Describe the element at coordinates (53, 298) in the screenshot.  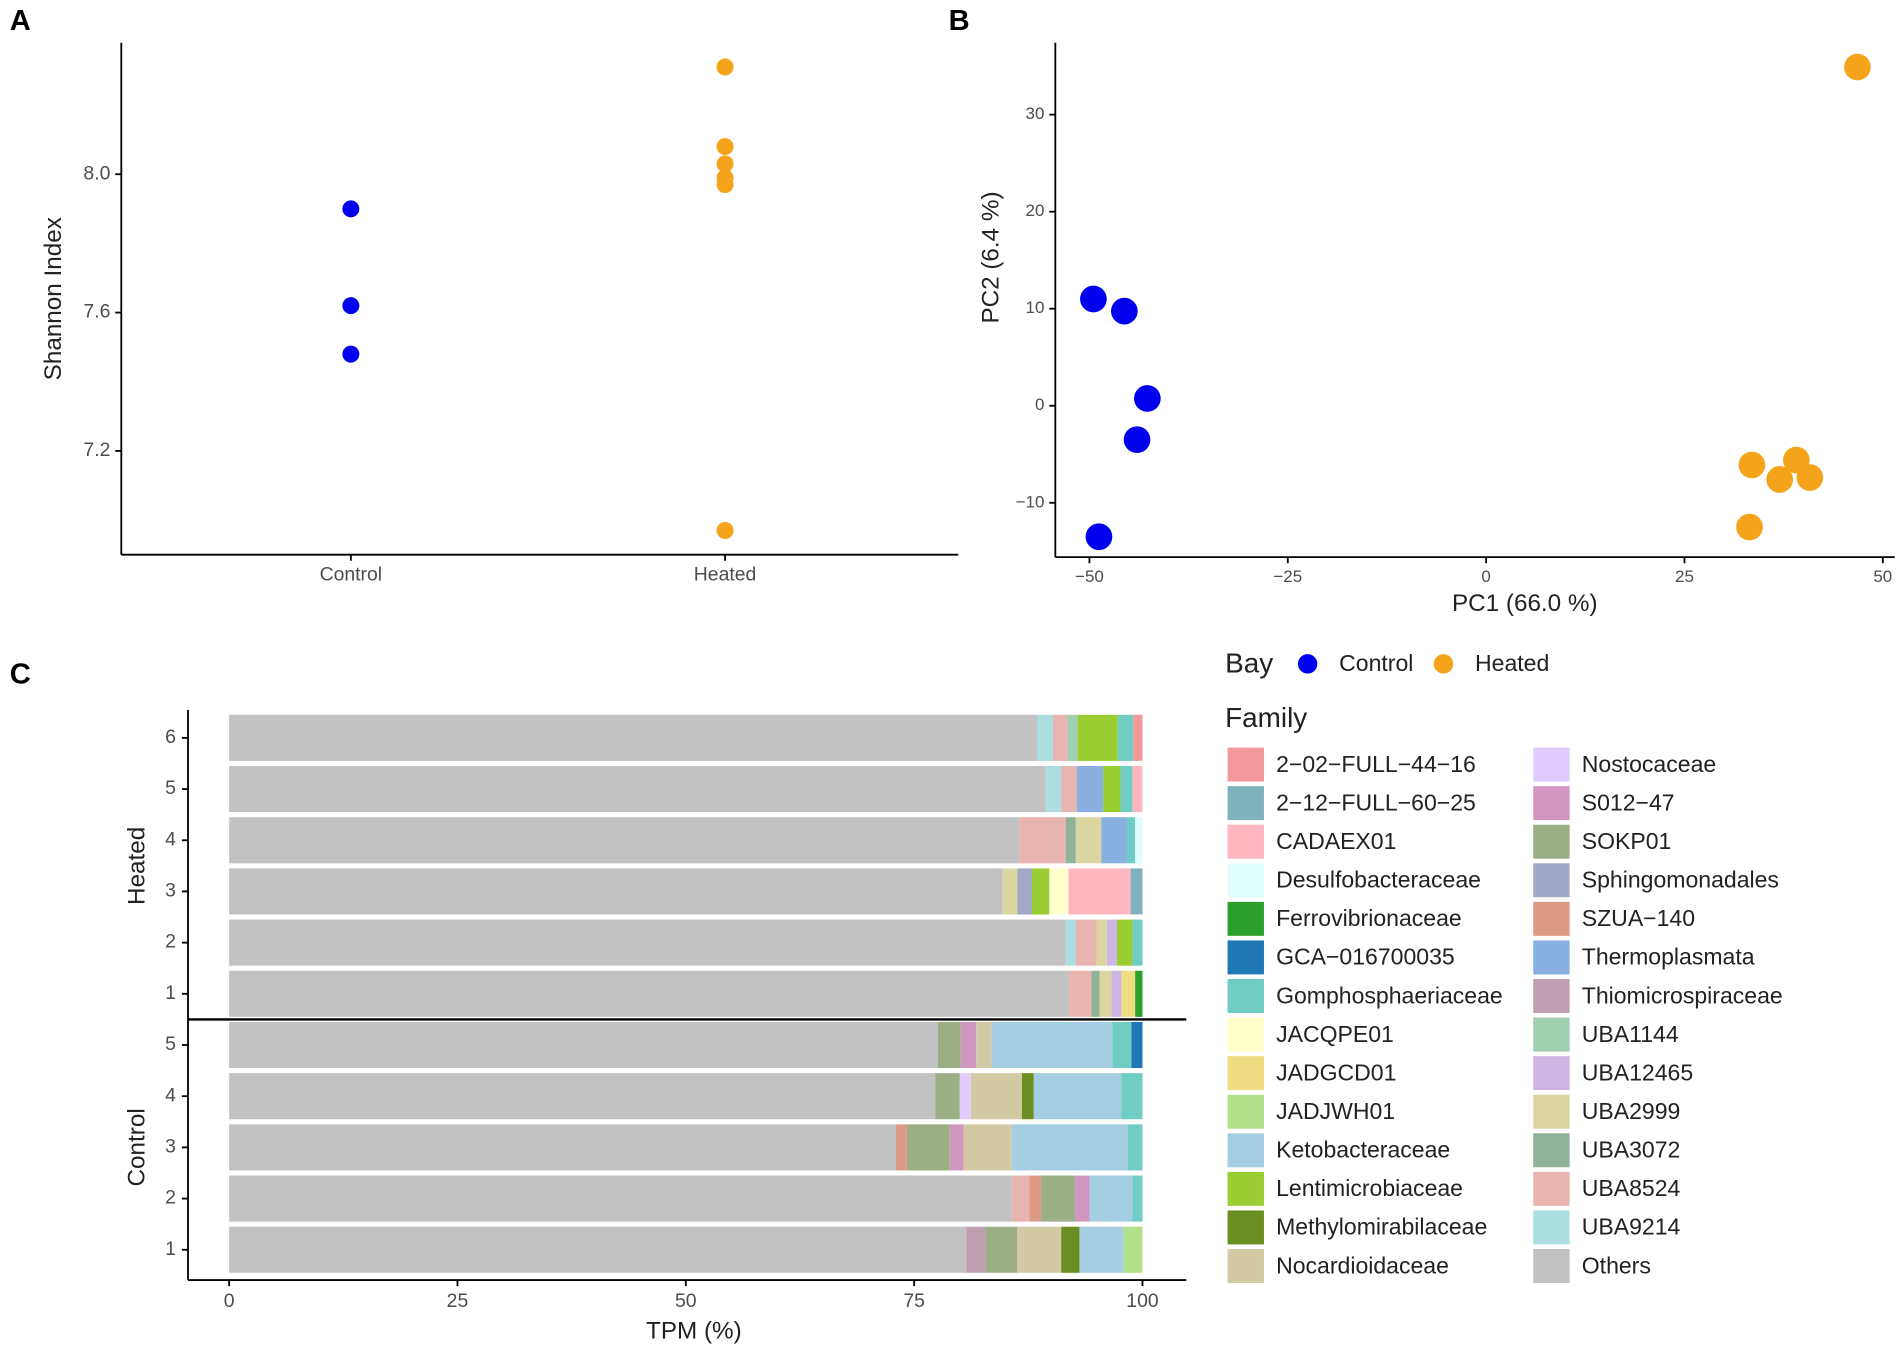
I see `y-axis-title: Shannon Index` at that location.